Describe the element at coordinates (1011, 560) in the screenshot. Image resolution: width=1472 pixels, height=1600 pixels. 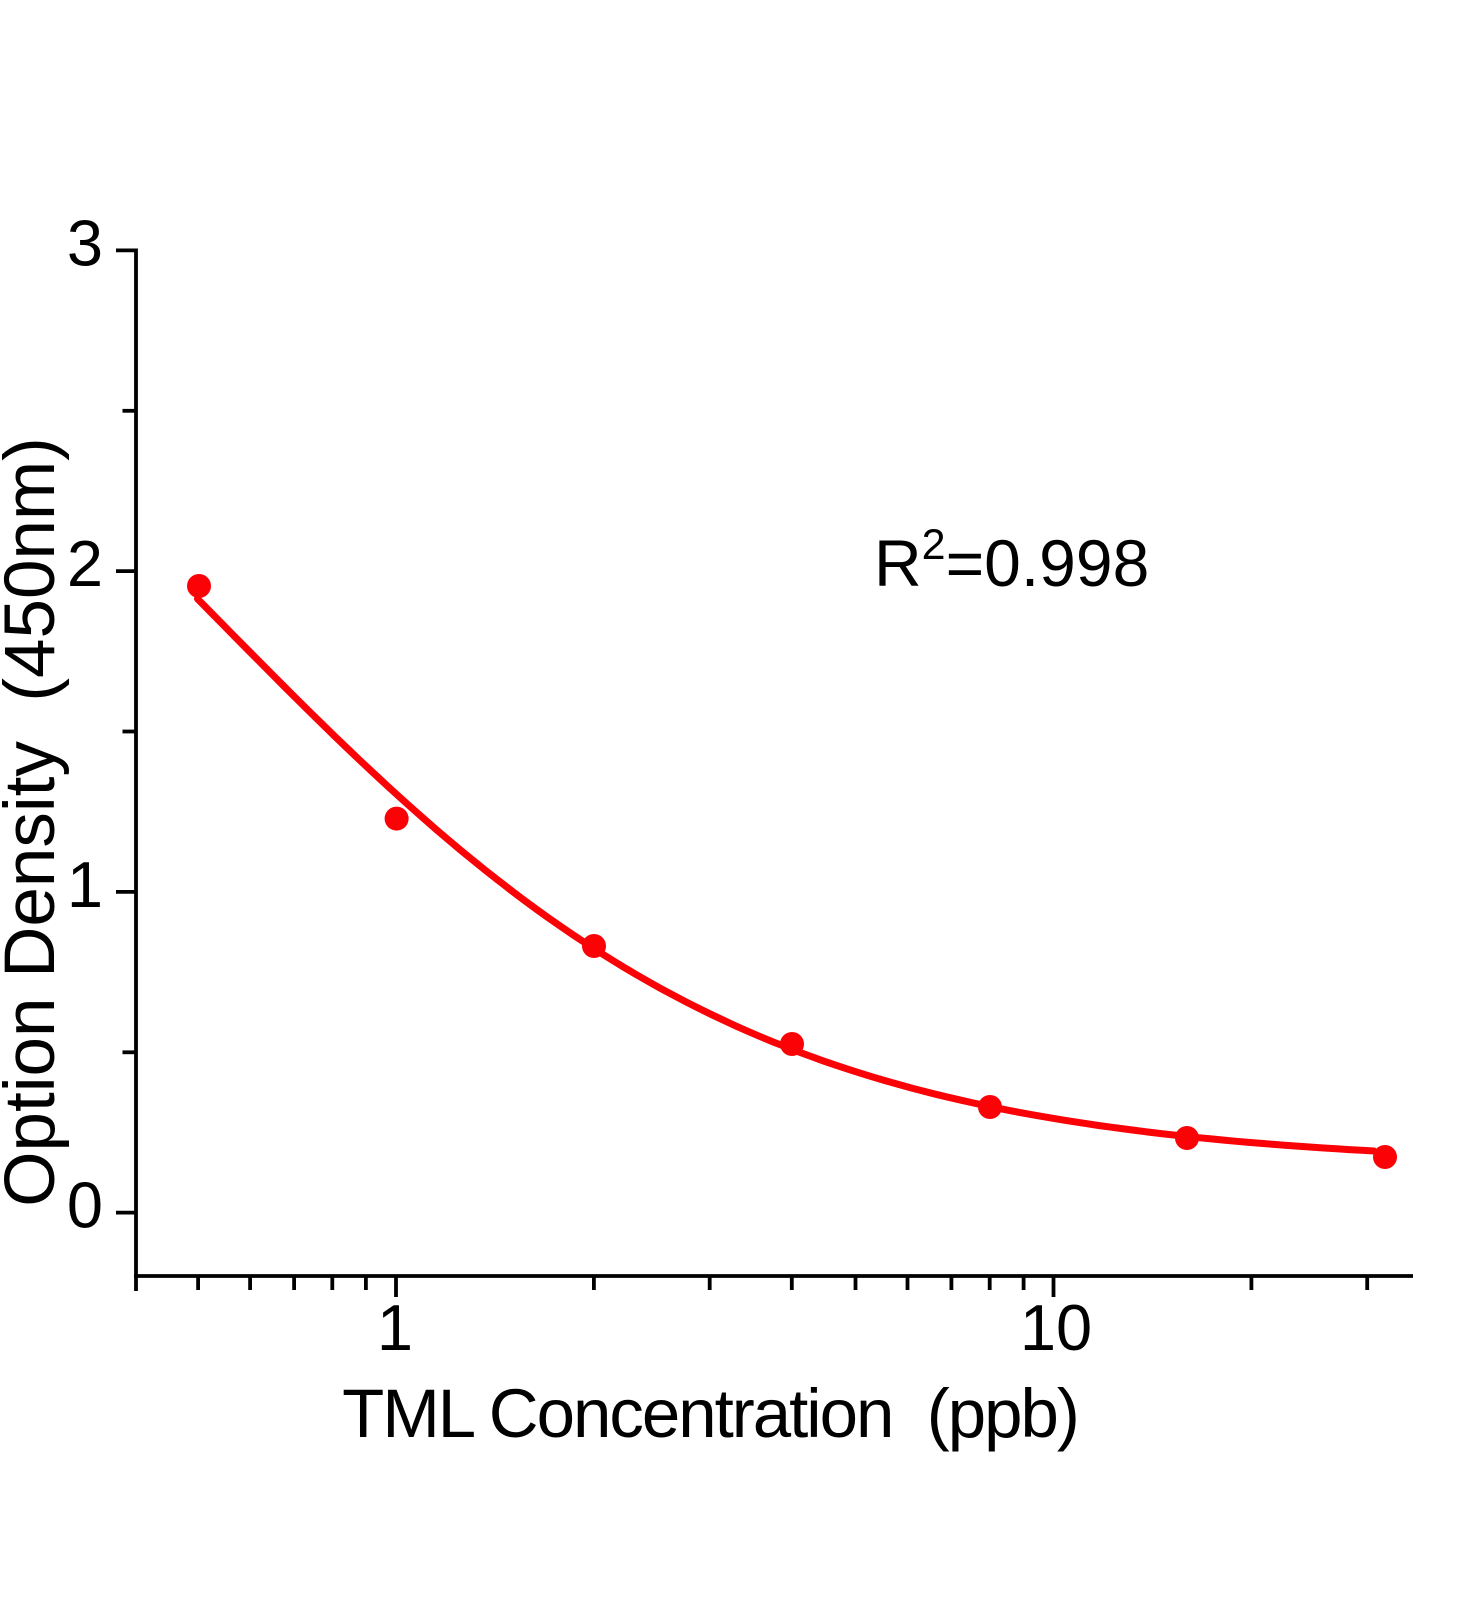
I see `svg-text: R2=0.998` at that location.